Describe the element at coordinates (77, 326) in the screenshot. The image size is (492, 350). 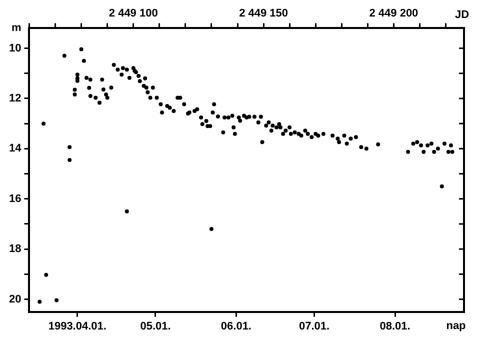
I see `x-tick-label: 1993.04.01.` at that location.